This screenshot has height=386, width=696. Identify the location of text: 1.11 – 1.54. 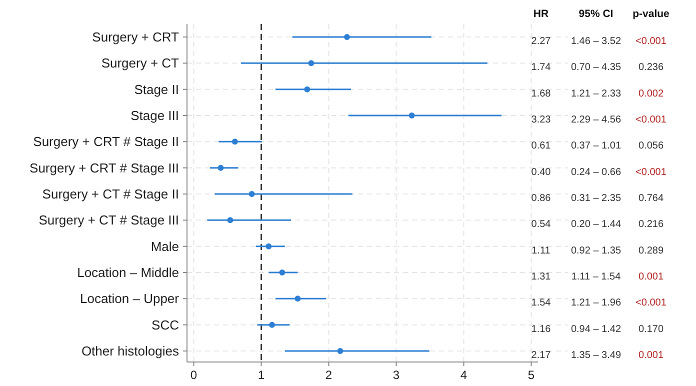
(596, 277).